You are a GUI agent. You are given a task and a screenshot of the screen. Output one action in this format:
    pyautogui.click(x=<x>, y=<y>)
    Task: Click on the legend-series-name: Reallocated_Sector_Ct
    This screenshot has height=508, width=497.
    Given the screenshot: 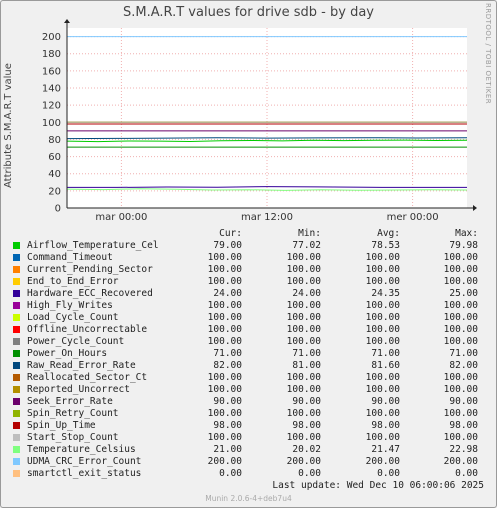 What is the action you would take?
    pyautogui.click(x=87, y=377)
    